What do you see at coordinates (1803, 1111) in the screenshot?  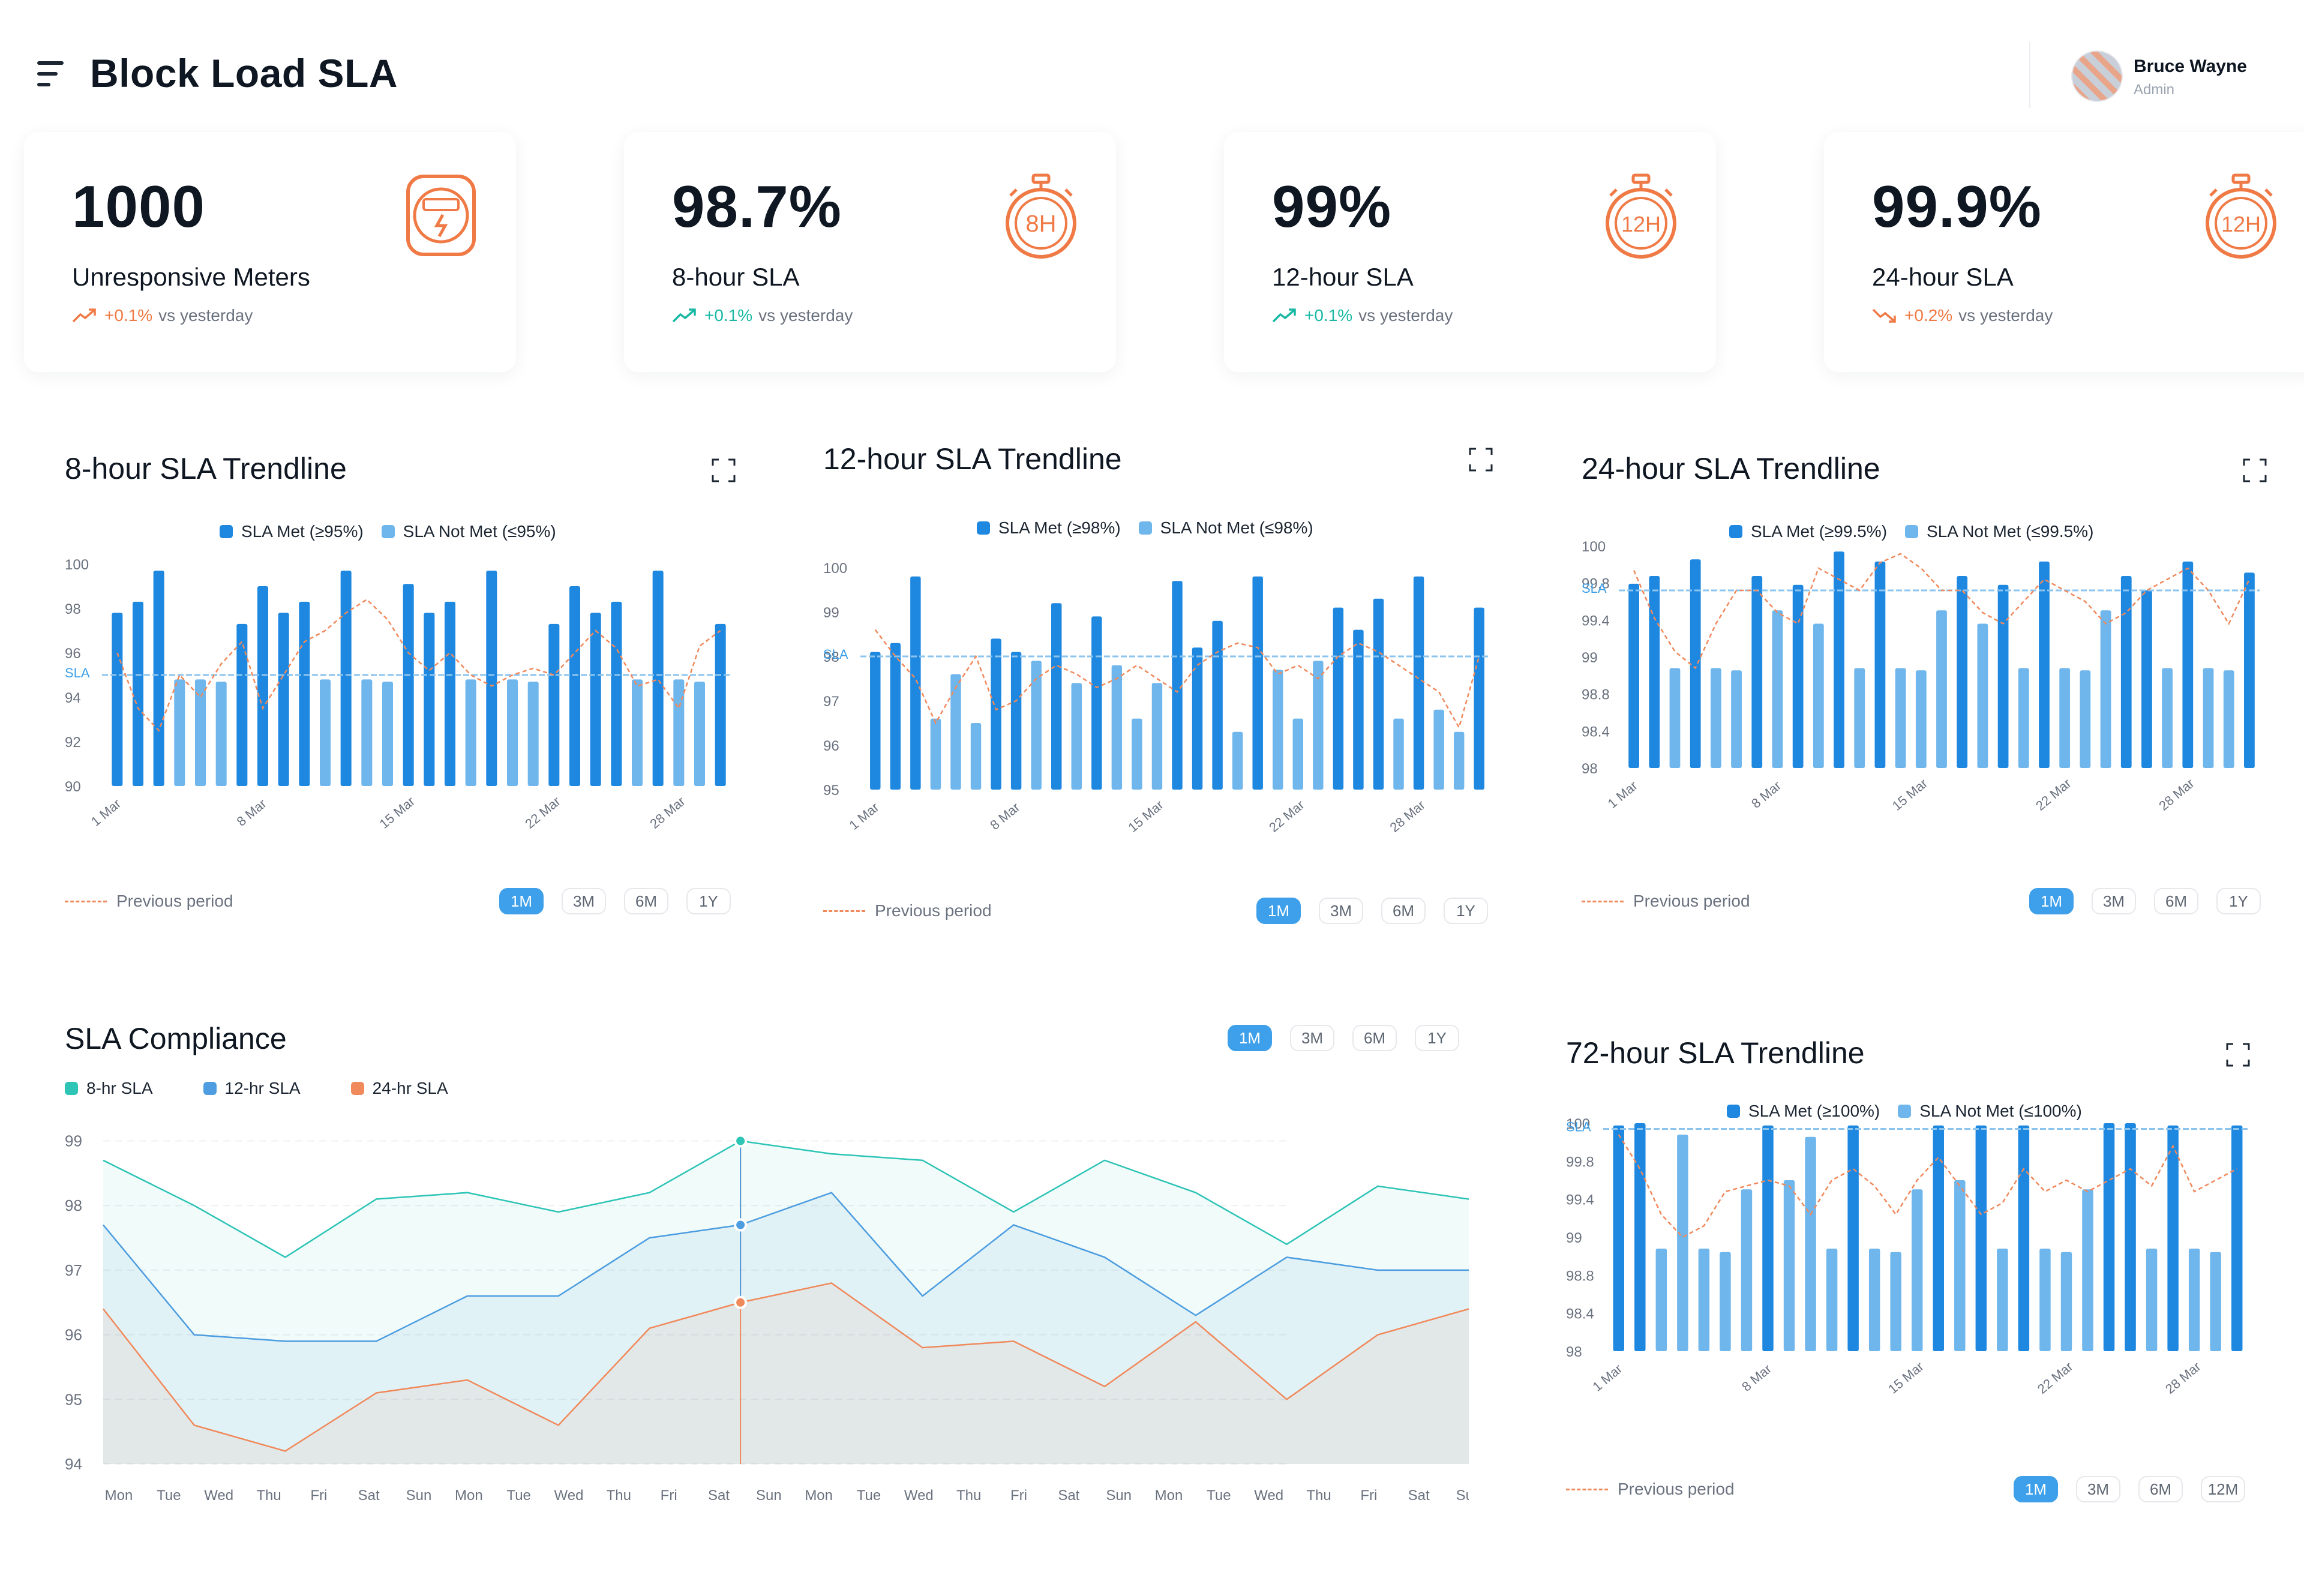 I see `legend-item: SLA Met (≥100%)` at bounding box center [1803, 1111].